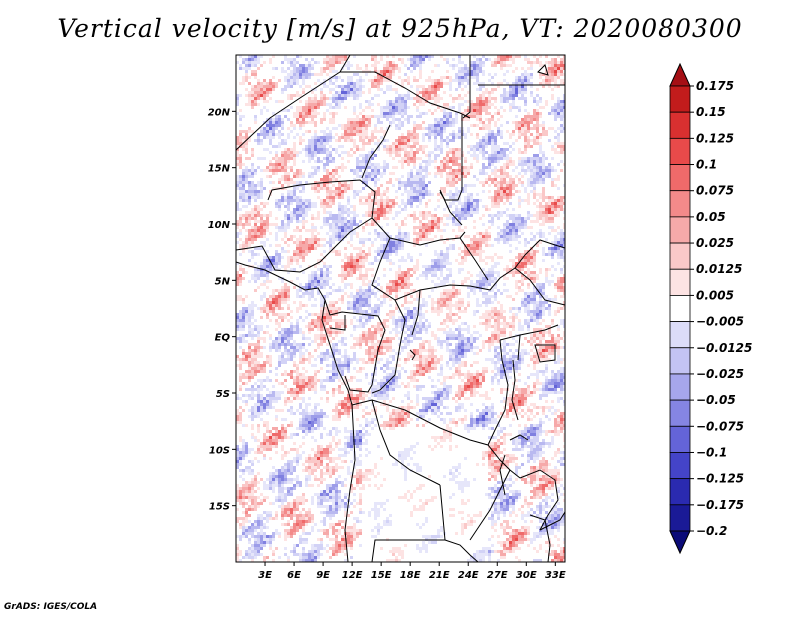 This screenshot has width=800, height=618. I want to click on colorbar-label: 0.1, so click(706, 165).